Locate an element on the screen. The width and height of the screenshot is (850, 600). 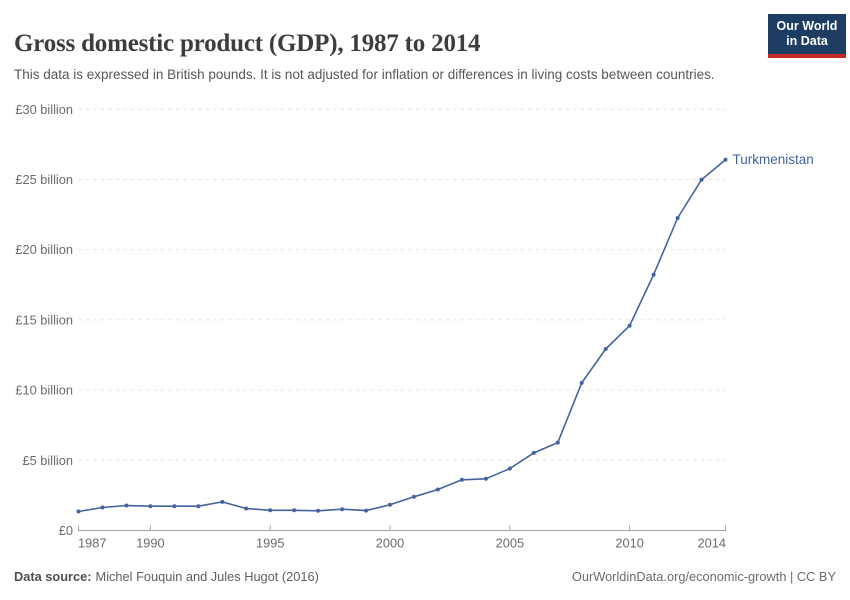
owid-logo-line2: in Data is located at coordinates (807, 41).